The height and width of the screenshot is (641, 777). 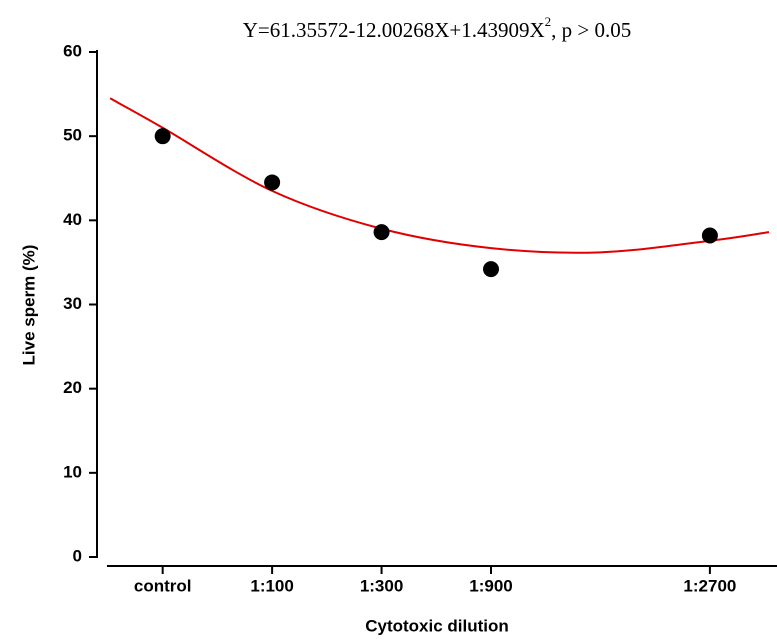 What do you see at coordinates (72, 135) in the screenshot?
I see `y-tick-label: 50` at bounding box center [72, 135].